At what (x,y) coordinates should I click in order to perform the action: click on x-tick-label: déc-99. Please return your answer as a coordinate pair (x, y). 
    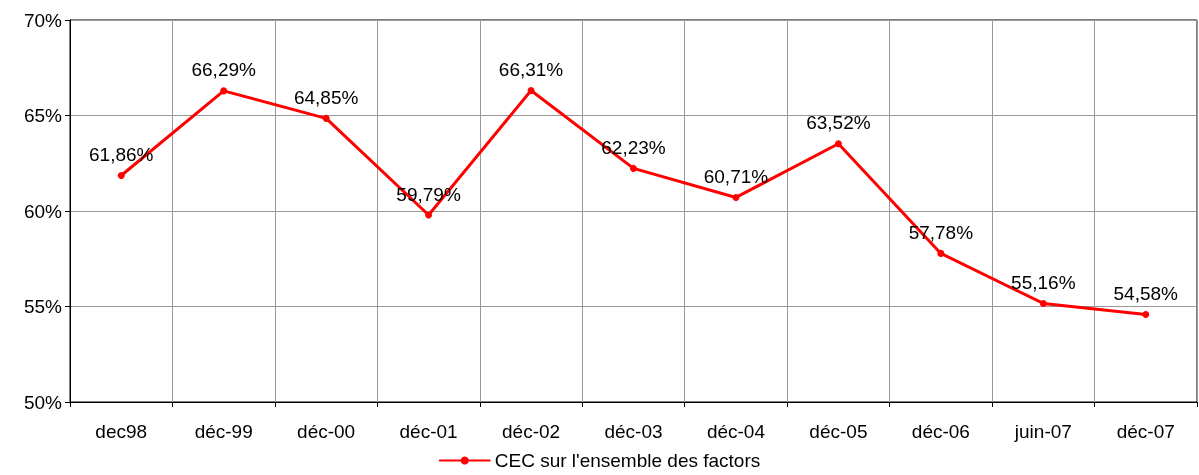
    Looking at the image, I should click on (223, 431).